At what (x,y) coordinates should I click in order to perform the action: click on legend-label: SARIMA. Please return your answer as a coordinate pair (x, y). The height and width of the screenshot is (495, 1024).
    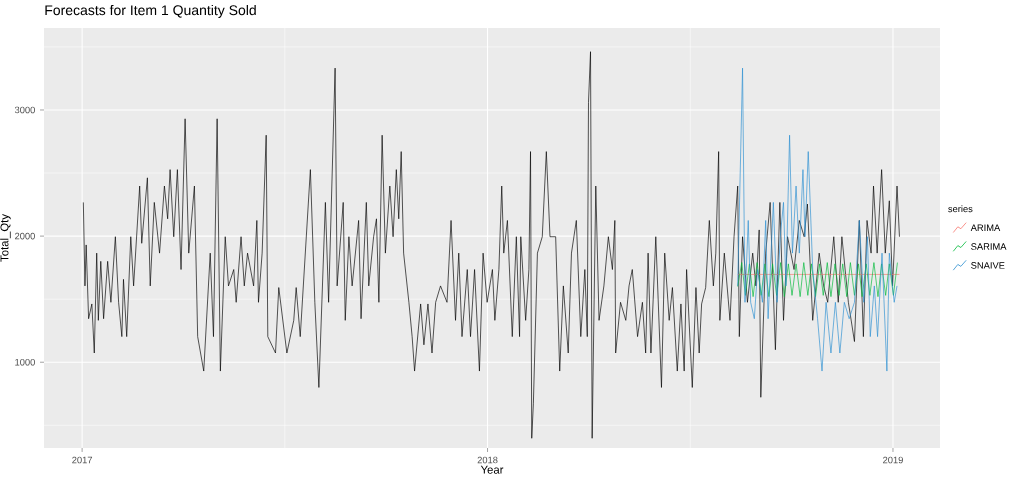
    Looking at the image, I should click on (989, 246).